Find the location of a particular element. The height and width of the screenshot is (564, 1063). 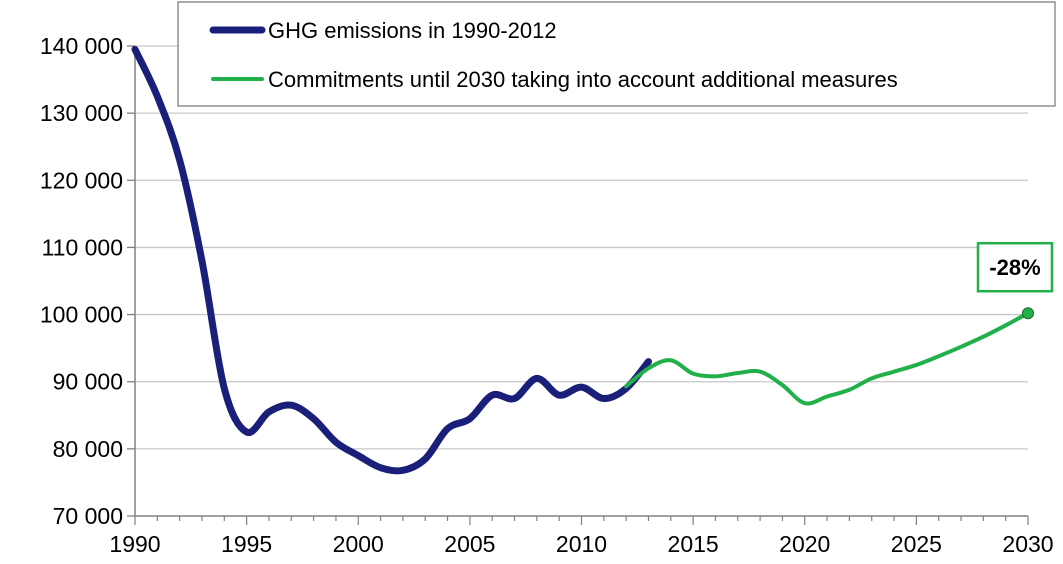

x-tick-label: 2030 is located at coordinates (1027, 544).